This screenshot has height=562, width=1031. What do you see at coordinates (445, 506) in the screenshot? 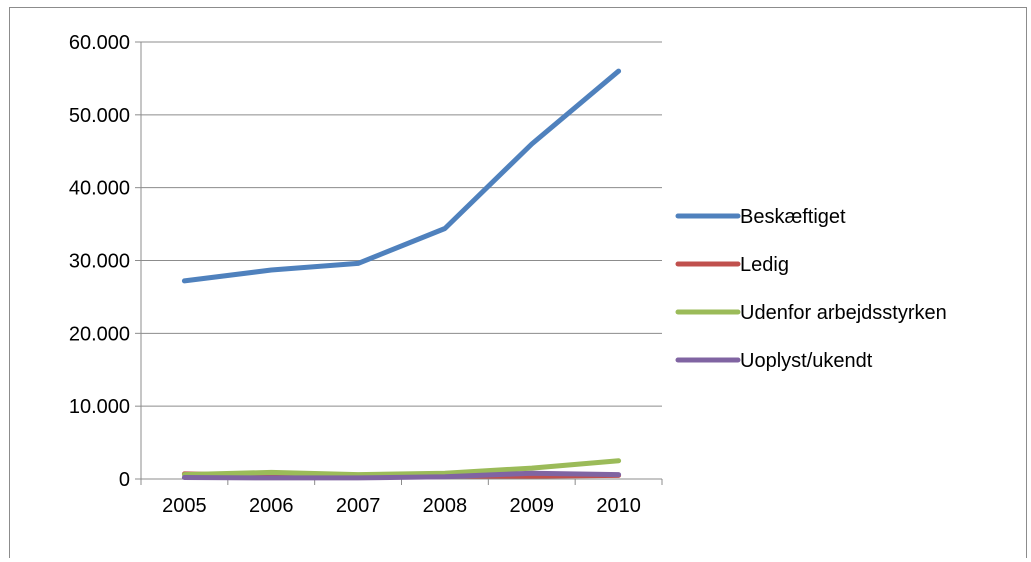
I see `x-tick-label: 2008` at bounding box center [445, 506].